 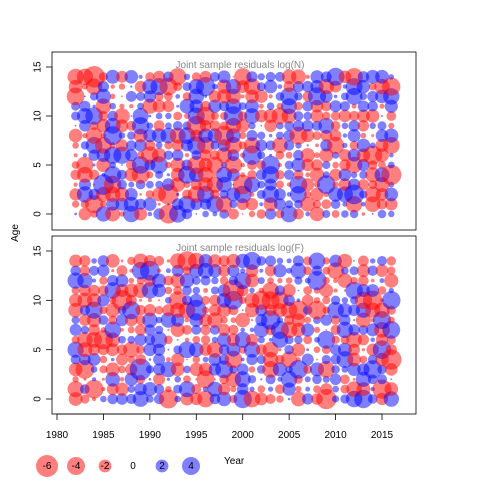 What do you see at coordinates (76, 466) in the screenshot?
I see `legend-label: -4` at bounding box center [76, 466].